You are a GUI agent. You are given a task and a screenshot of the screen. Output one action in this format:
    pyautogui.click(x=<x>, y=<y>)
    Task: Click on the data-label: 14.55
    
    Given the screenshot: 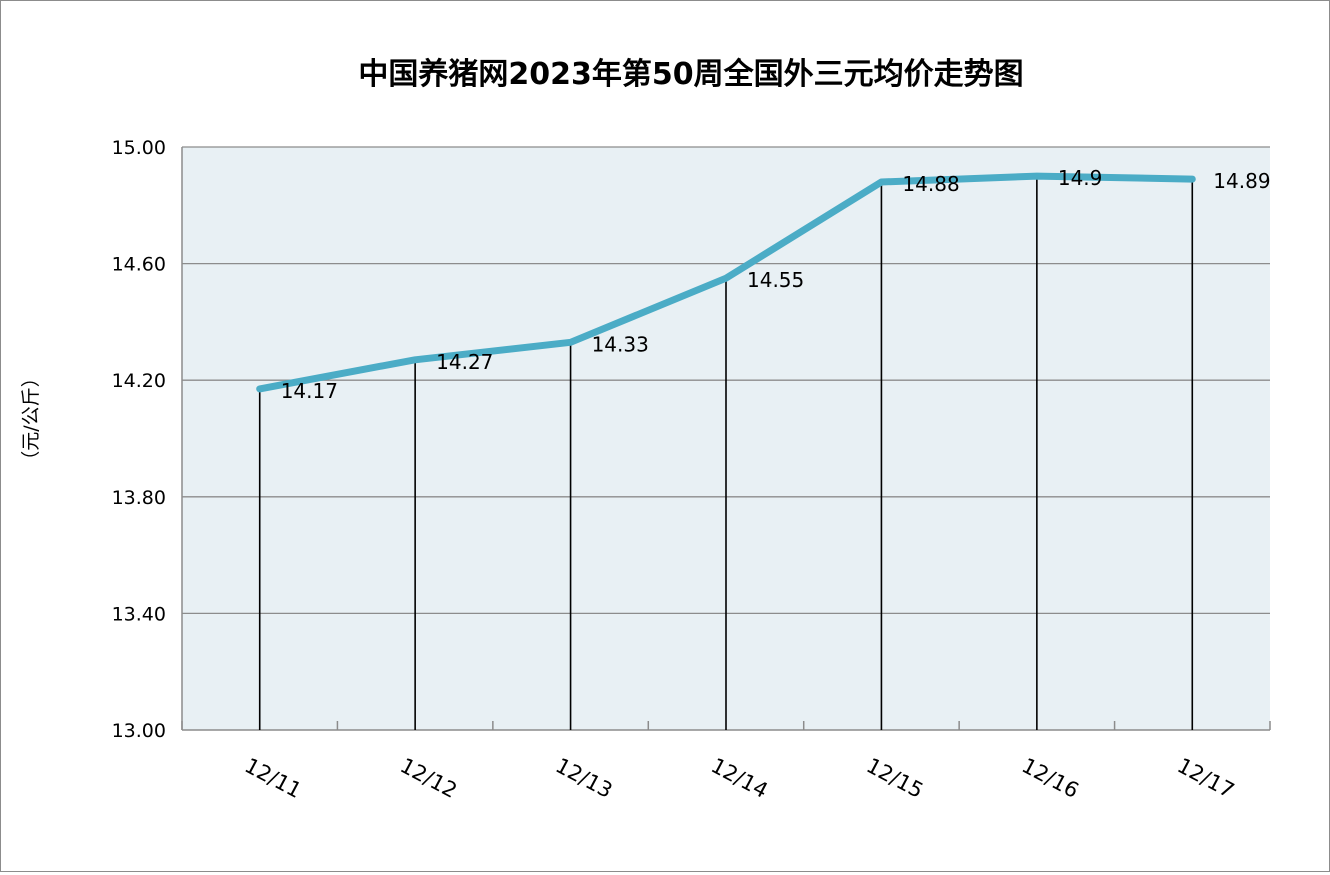 What is the action you would take?
    pyautogui.click(x=775, y=280)
    